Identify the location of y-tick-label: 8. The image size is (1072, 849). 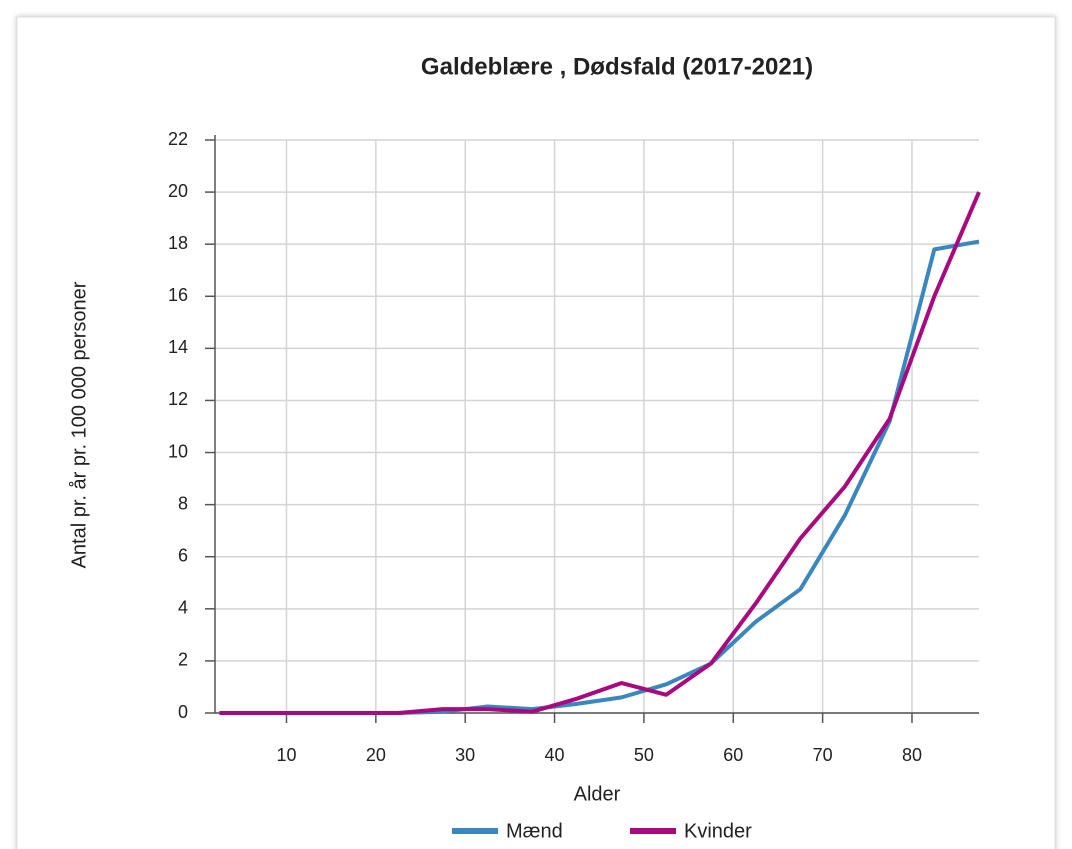
(183, 503).